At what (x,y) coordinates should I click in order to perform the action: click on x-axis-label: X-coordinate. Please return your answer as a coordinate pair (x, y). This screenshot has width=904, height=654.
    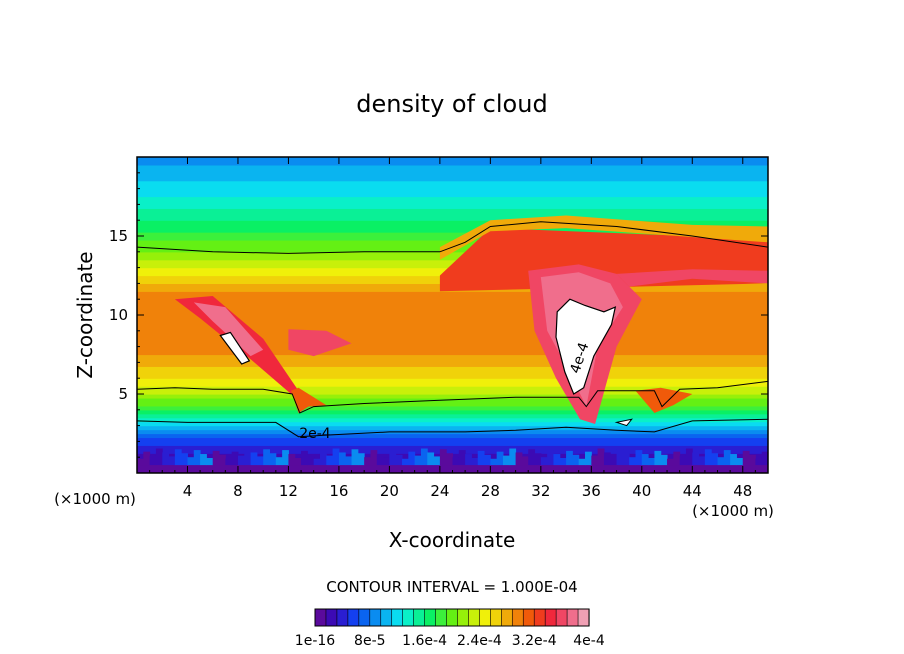
    Looking at the image, I should click on (452, 540).